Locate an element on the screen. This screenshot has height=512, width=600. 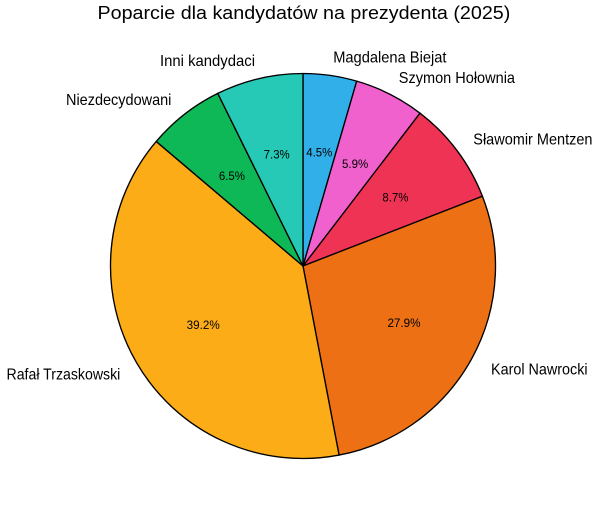
svg-text: Niezdecydowani is located at coordinates (118, 100).